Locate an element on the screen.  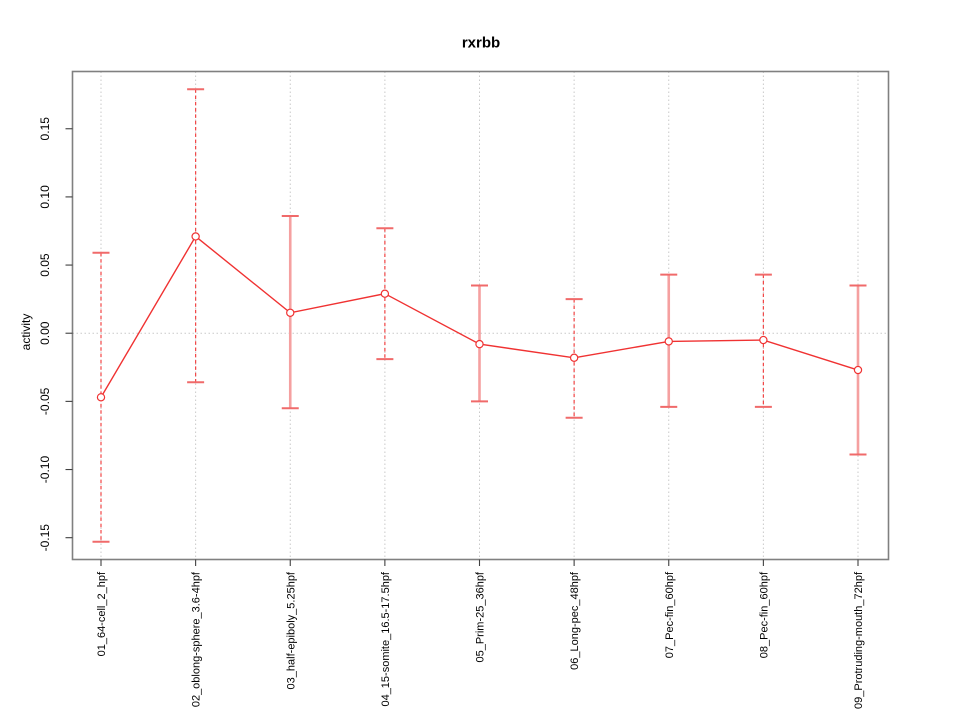
y-tick-label: 0.15 is located at coordinates (45, 129).